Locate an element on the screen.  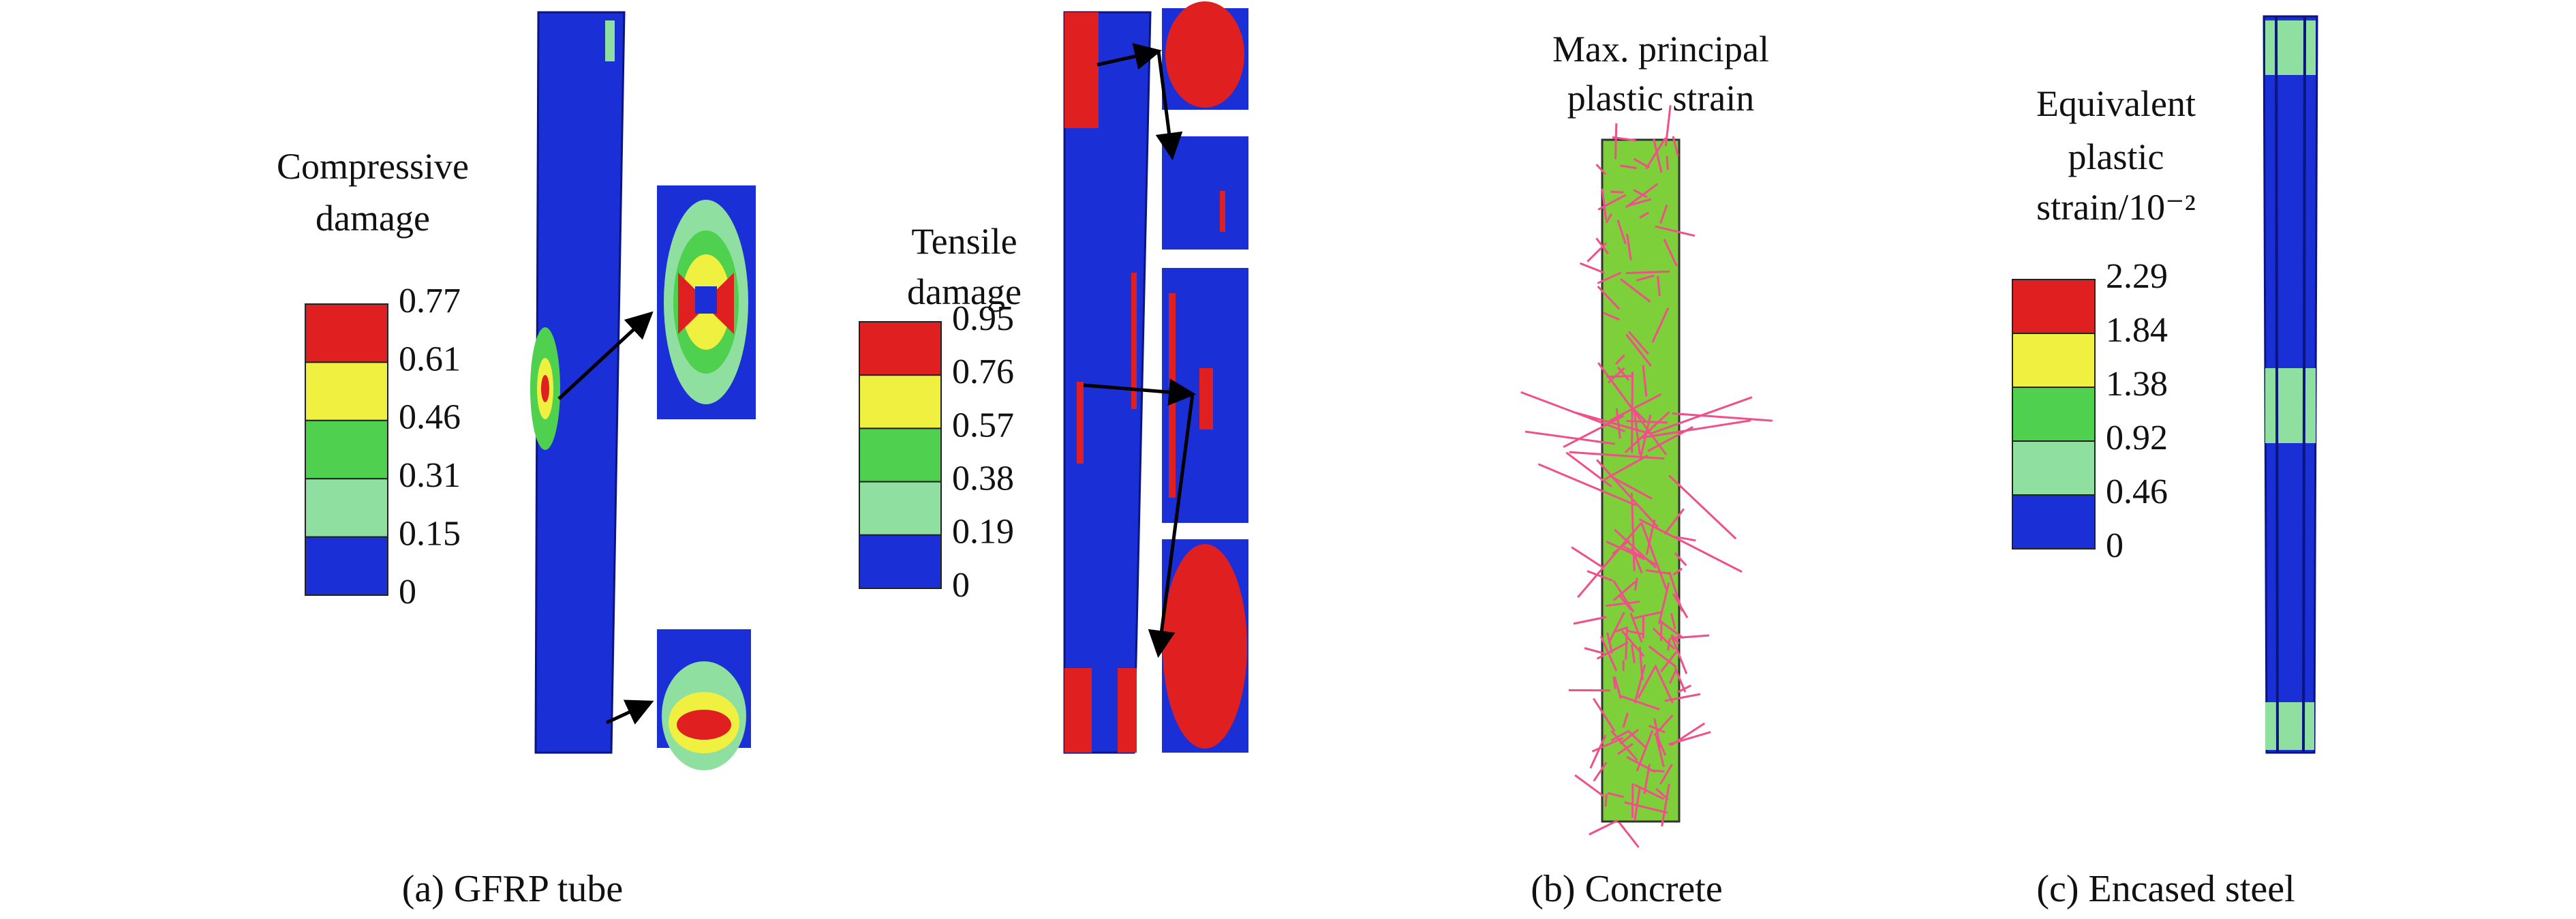
legend-label: 0.38 is located at coordinates (983, 479).